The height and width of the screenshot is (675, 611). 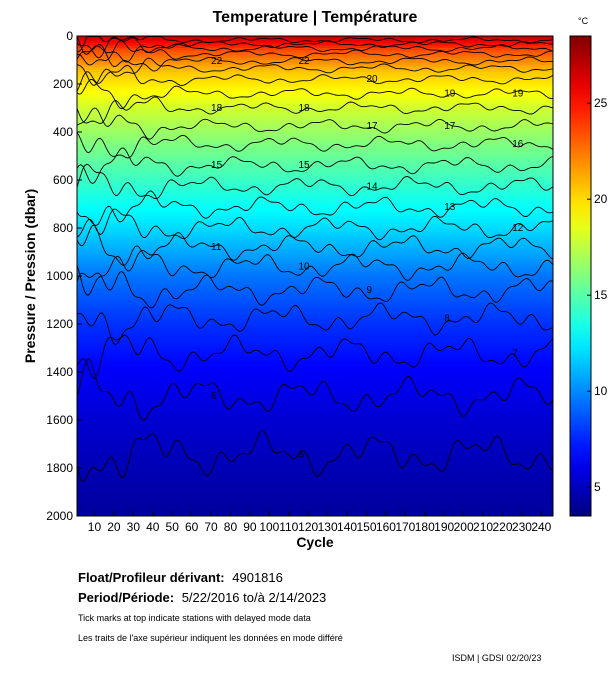 What do you see at coordinates (518, 228) in the screenshot?
I see `contour-label: 12` at bounding box center [518, 228].